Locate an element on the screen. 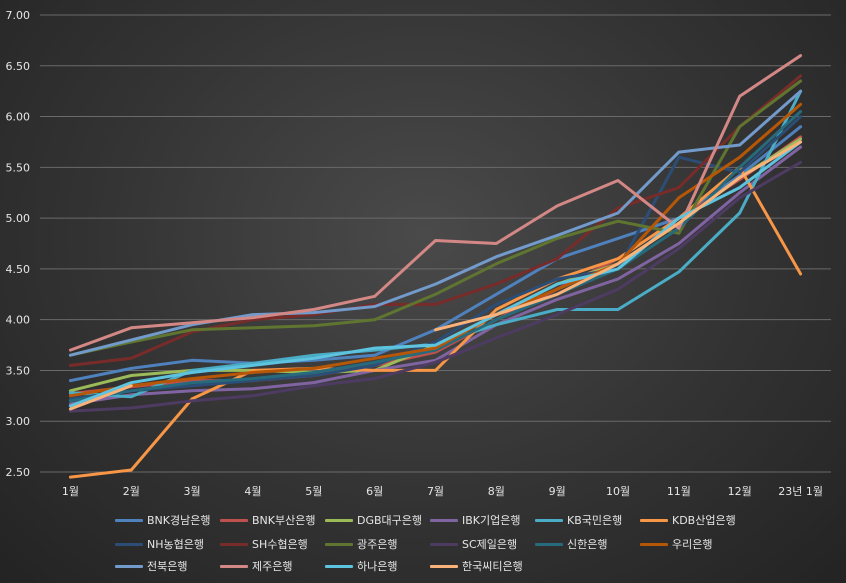  x-tick-label: 4월 is located at coordinates (252, 491).